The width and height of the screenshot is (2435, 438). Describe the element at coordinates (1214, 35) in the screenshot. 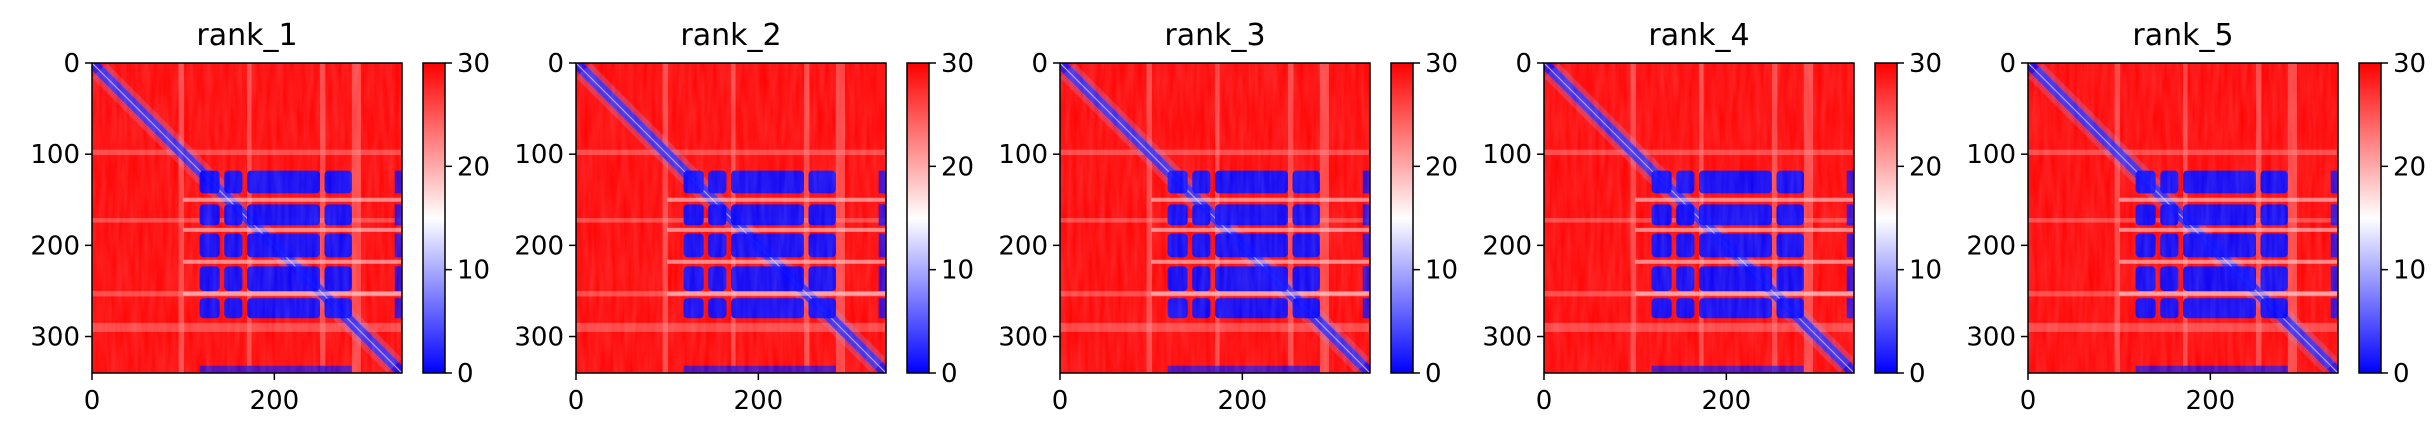

I see `panel-title: rank_3` at that location.